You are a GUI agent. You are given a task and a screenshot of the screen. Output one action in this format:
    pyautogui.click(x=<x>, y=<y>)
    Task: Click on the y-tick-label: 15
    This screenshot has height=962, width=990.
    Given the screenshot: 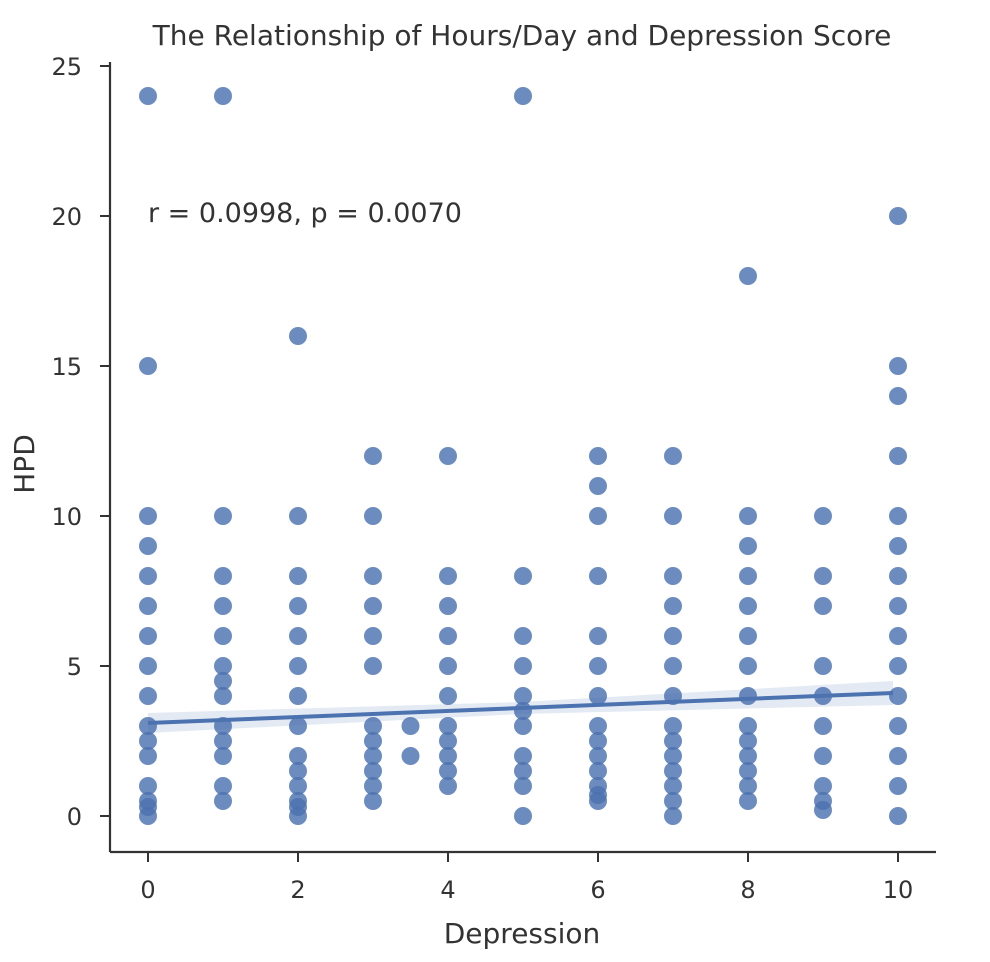 What is the action you would take?
    pyautogui.click(x=66, y=367)
    